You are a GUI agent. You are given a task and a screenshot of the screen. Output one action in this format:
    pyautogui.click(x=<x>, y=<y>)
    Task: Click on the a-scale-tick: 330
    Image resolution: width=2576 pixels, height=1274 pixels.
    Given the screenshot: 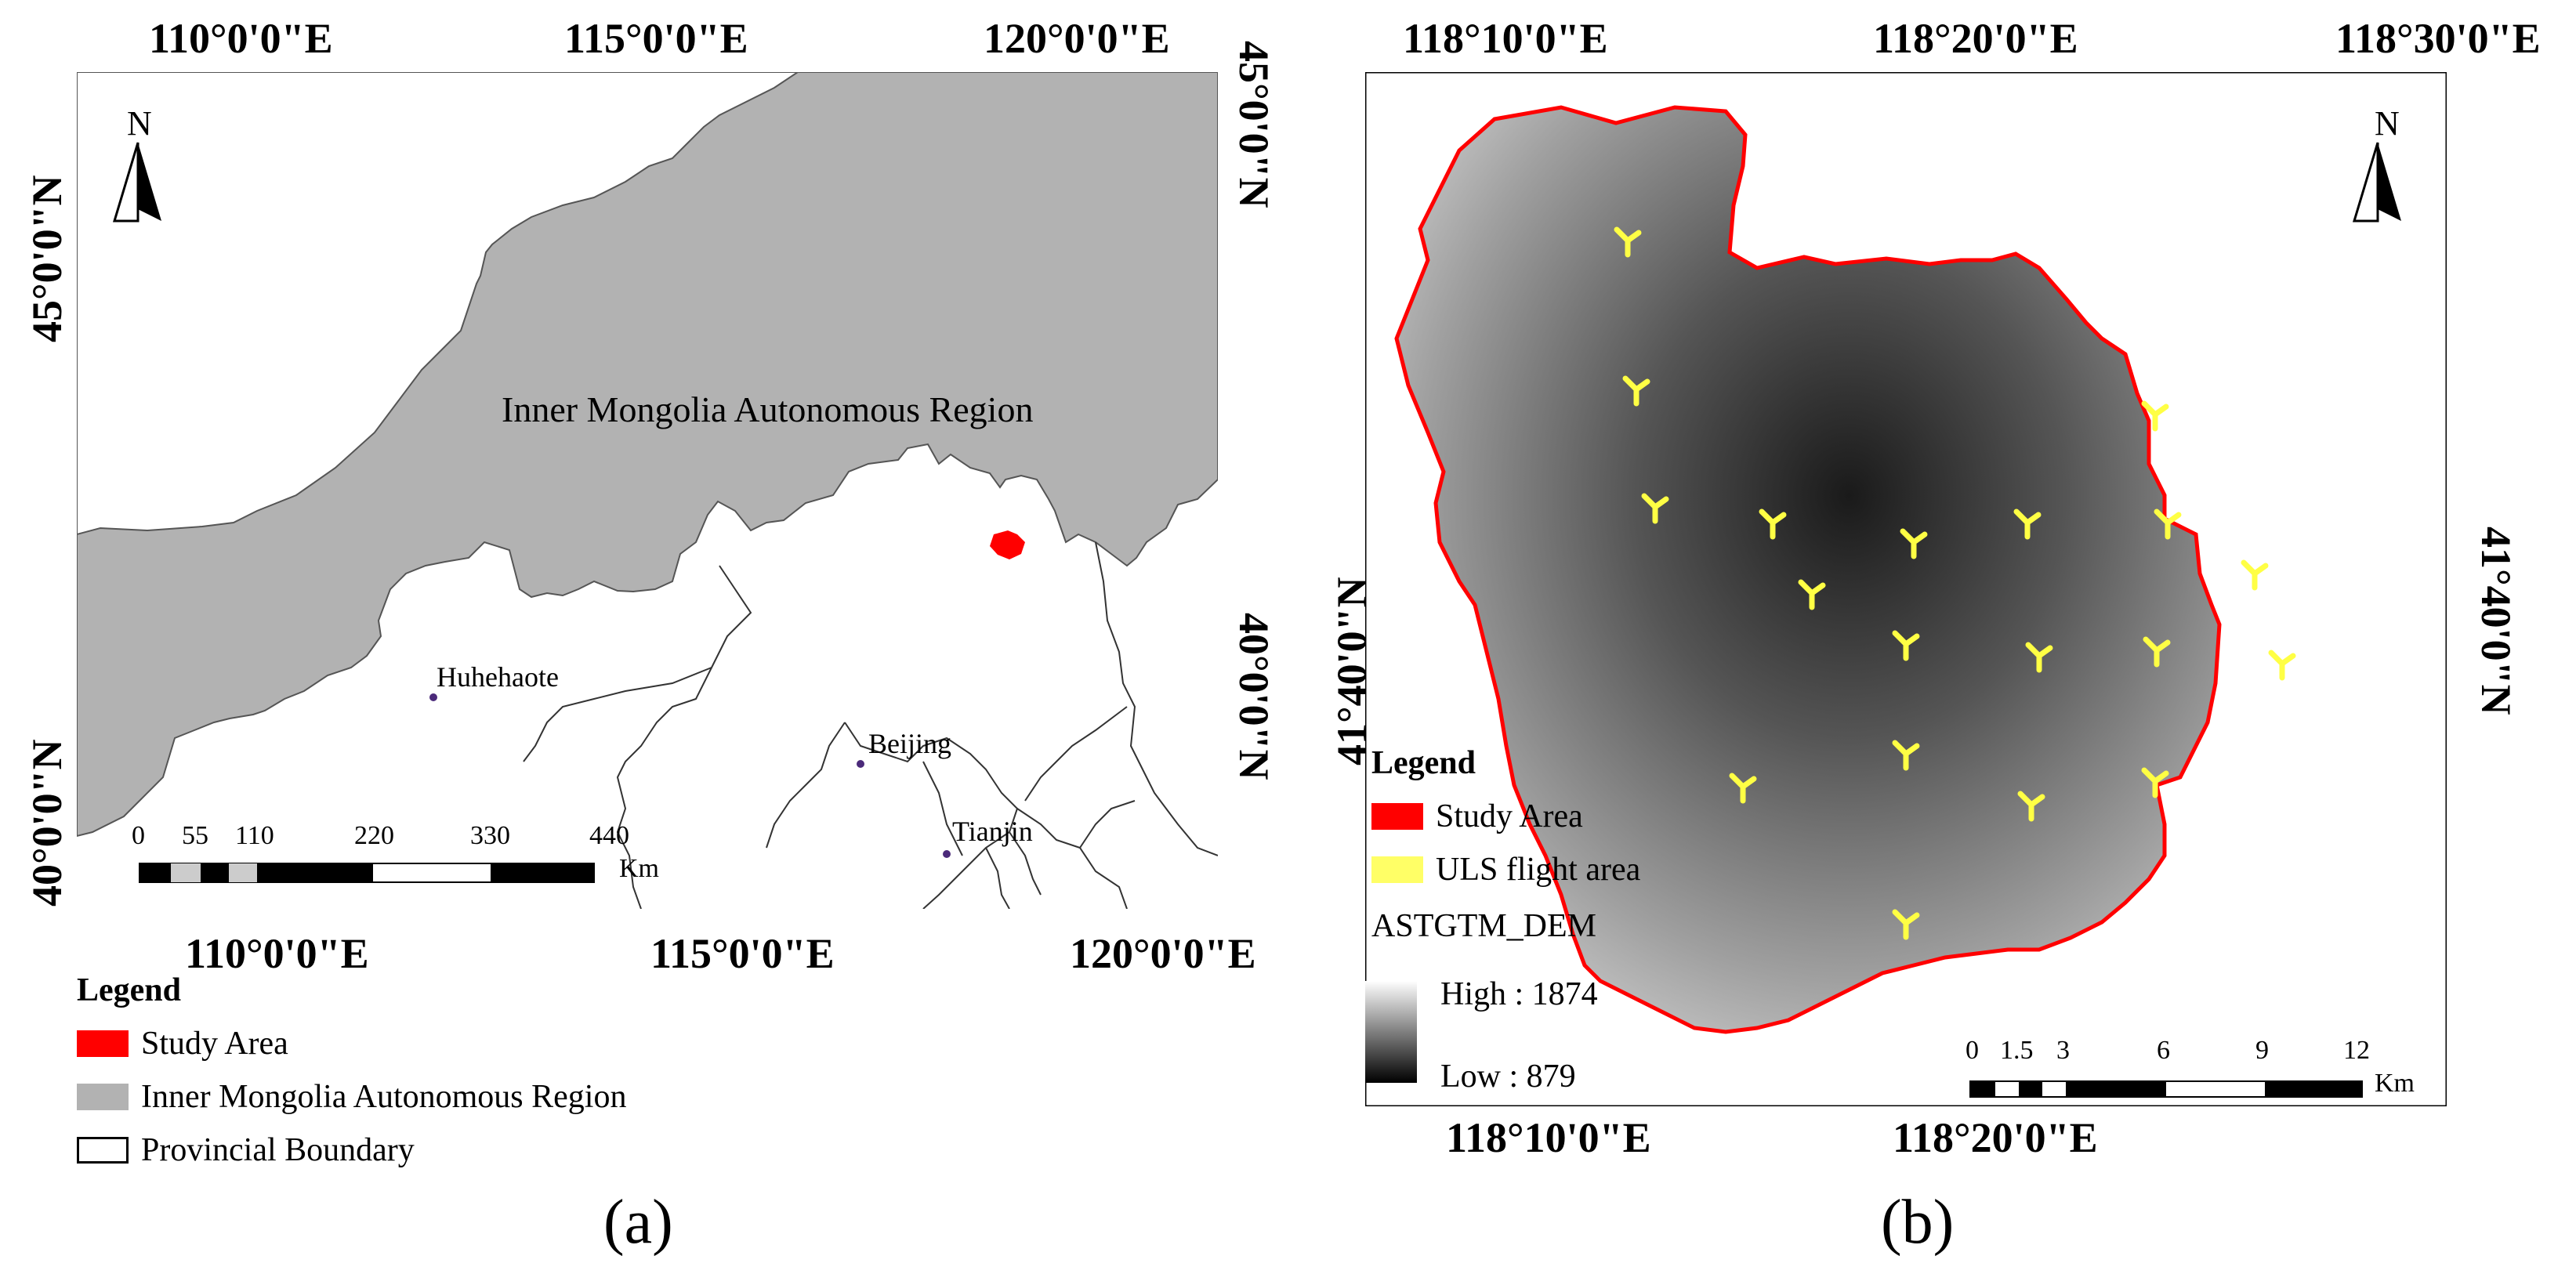 What is the action you would take?
    pyautogui.click(x=490, y=836)
    